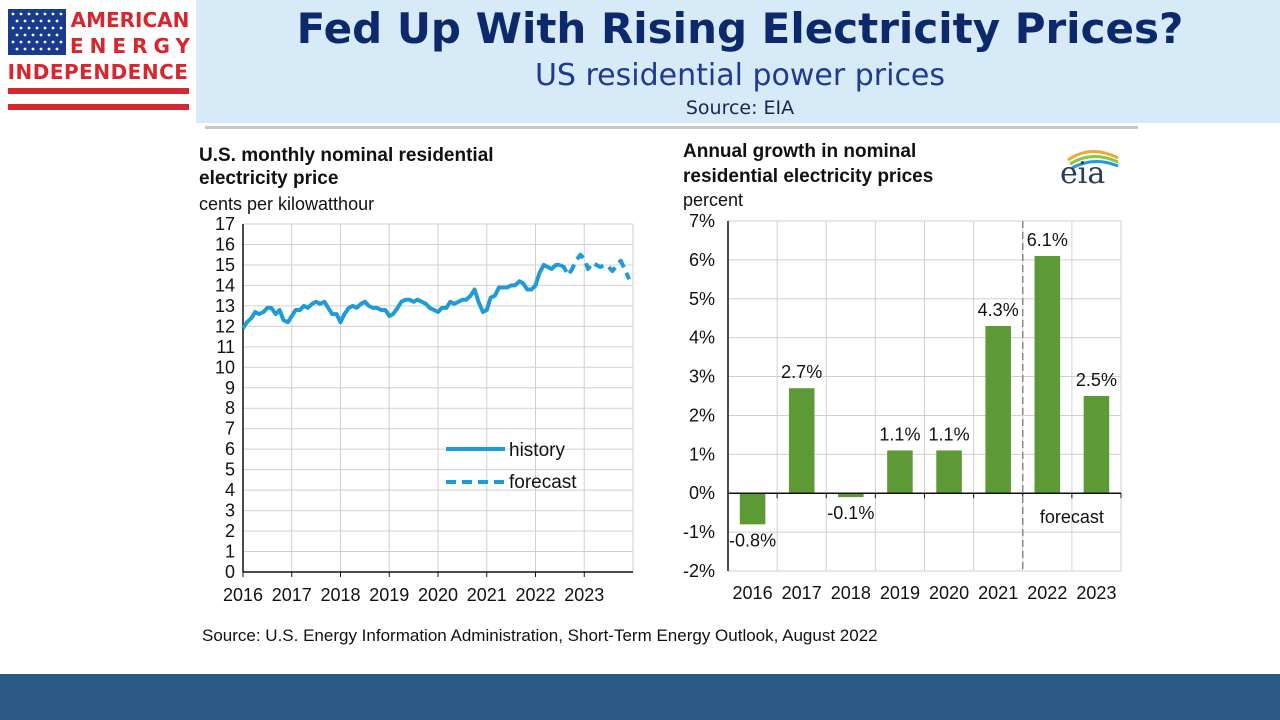 The image size is (1280, 720). What do you see at coordinates (584, 595) in the screenshot?
I see `line-chart-xtick-label: 2023` at bounding box center [584, 595].